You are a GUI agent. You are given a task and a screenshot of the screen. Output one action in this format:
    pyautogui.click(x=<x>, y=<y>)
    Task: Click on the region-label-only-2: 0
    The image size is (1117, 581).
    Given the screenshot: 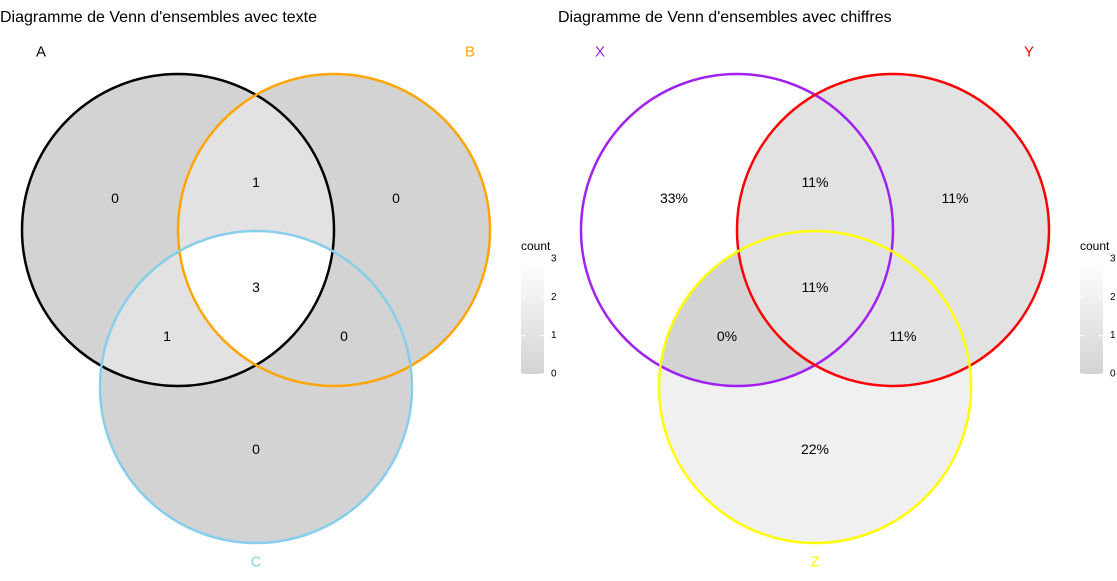 What is the action you would take?
    pyautogui.click(x=396, y=198)
    